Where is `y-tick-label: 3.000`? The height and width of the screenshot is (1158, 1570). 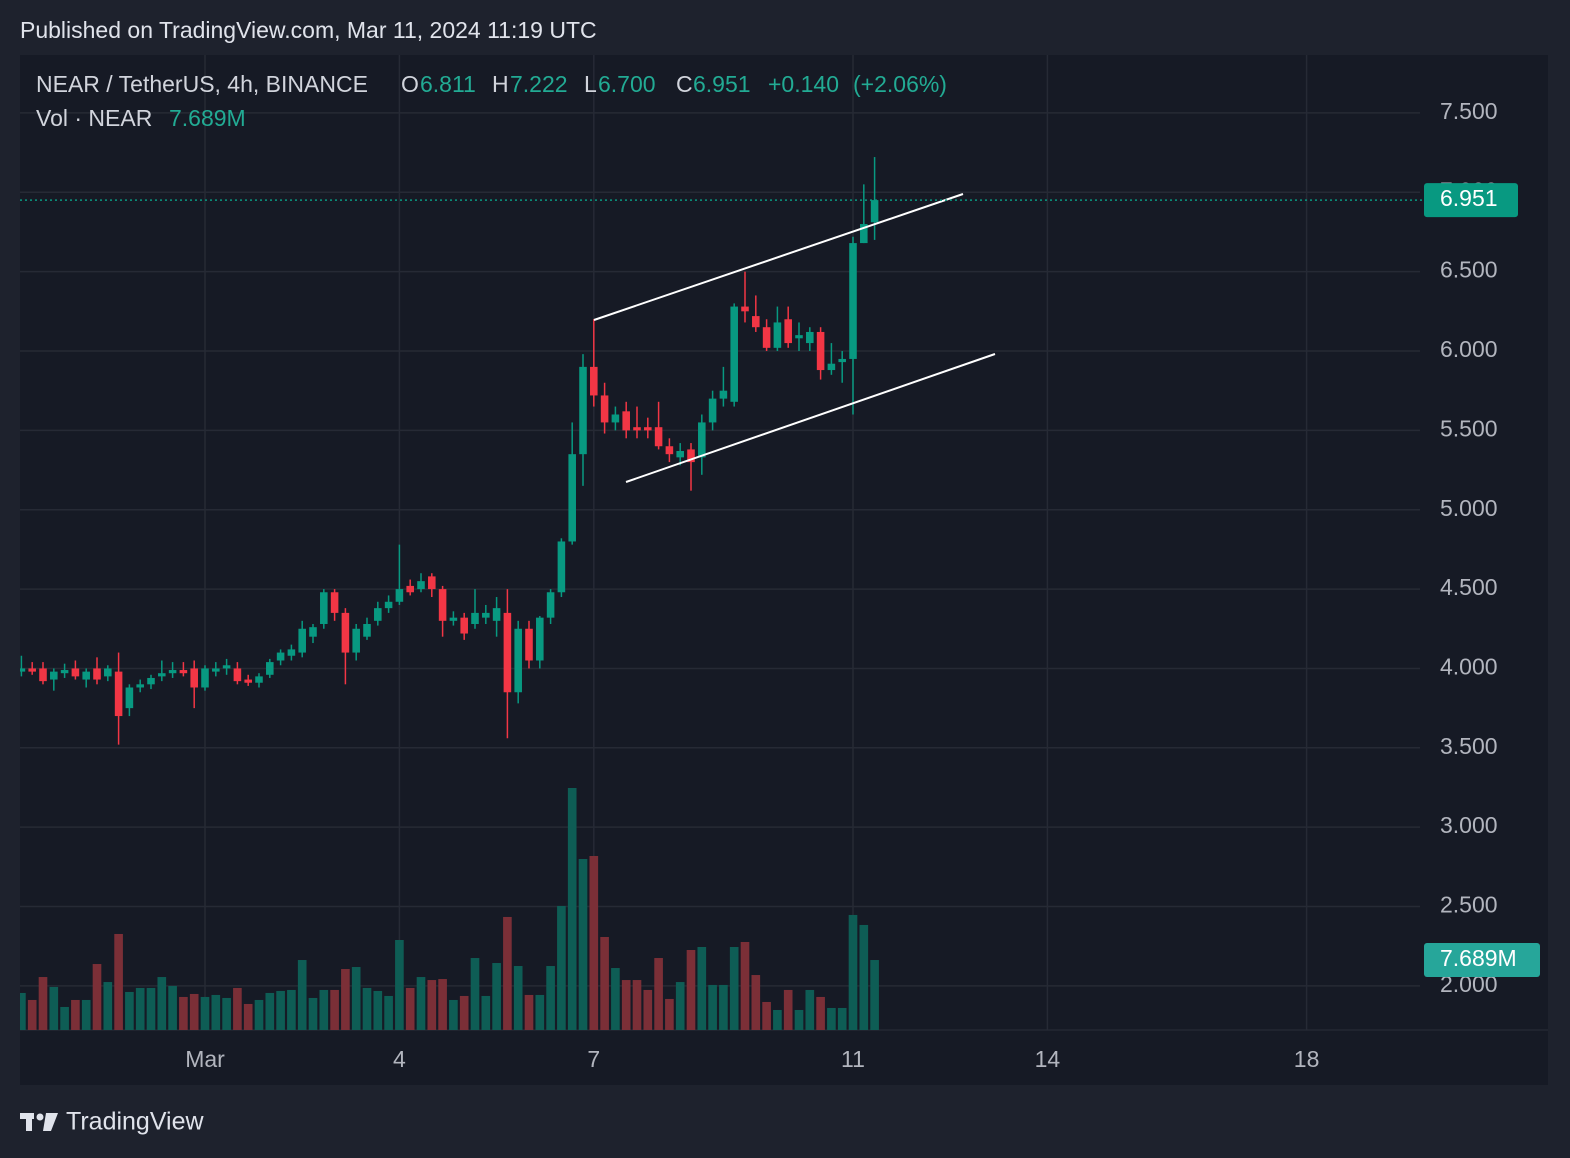 y-tick-label: 3.000 is located at coordinates (1469, 825).